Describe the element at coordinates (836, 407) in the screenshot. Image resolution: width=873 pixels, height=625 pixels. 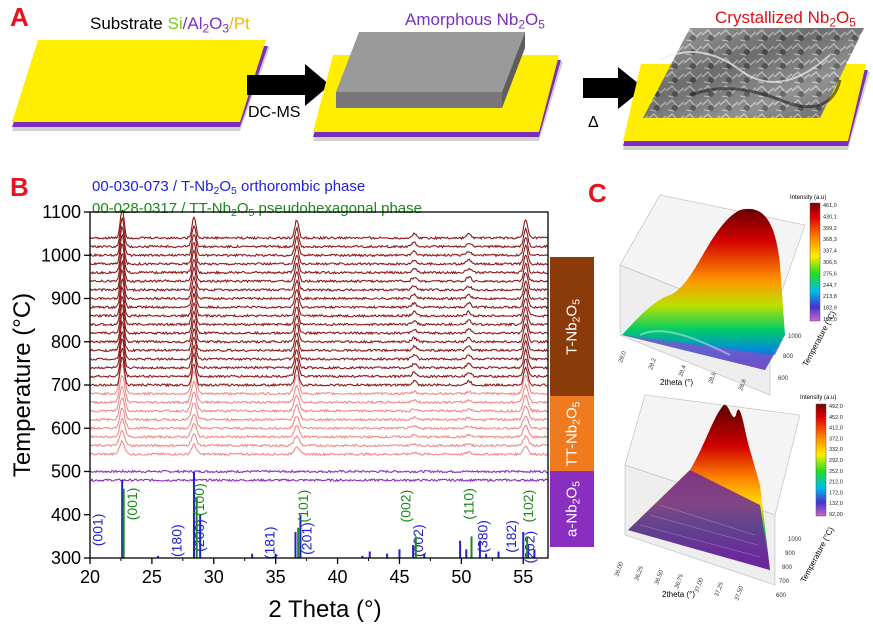
I see `colorbar-label: 492,0` at that location.